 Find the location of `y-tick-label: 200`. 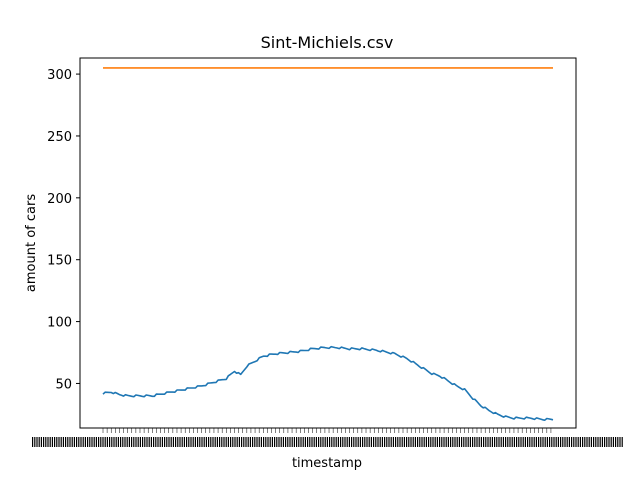

y-tick-label: 200 is located at coordinates (59, 199).